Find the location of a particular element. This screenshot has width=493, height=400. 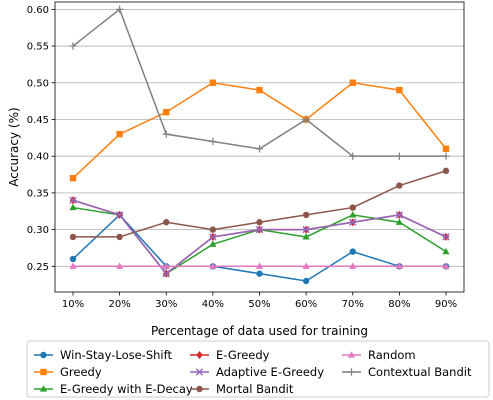

legend-entry-contextual-bandit: Contextual Bandit is located at coordinates (407, 372).